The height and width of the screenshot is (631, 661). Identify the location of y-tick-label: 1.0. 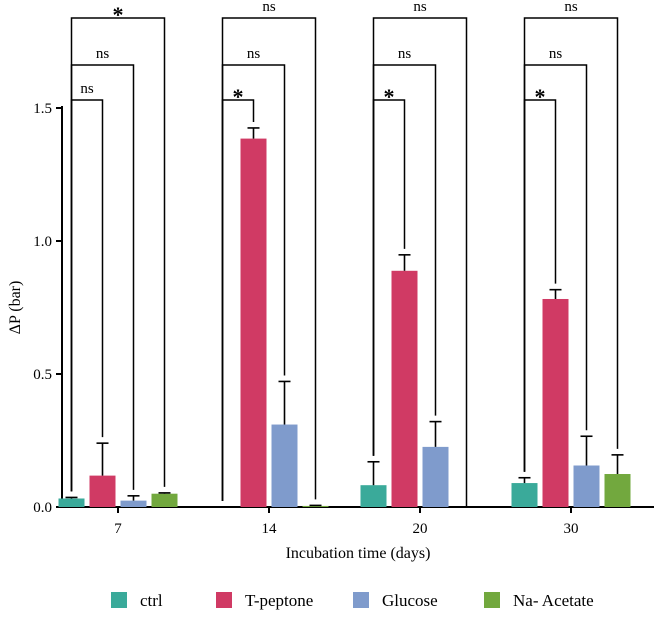
(42, 242).